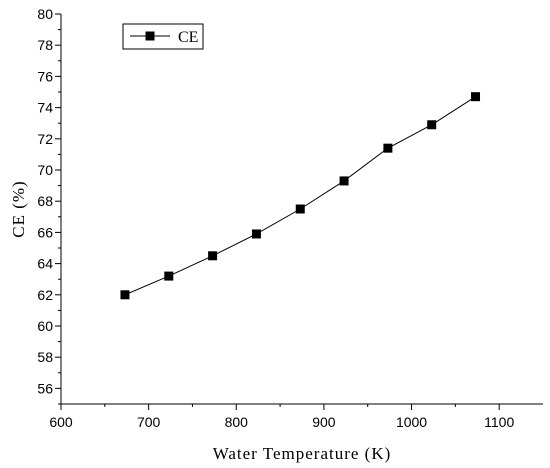 The width and height of the screenshot is (550, 468). Describe the element at coordinates (61, 422) in the screenshot. I see `x-tick-label: 600` at that location.